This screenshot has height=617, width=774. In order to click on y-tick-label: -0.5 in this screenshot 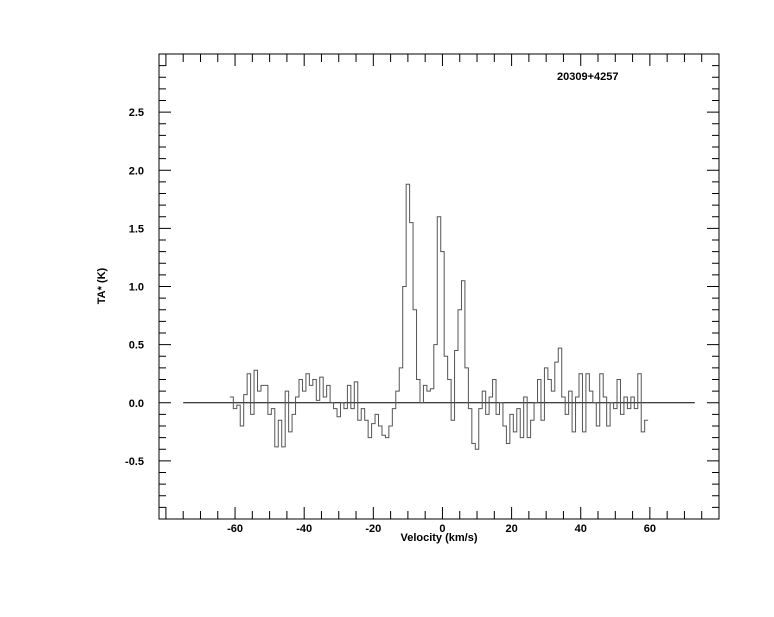, I will do `click(134, 462)`.